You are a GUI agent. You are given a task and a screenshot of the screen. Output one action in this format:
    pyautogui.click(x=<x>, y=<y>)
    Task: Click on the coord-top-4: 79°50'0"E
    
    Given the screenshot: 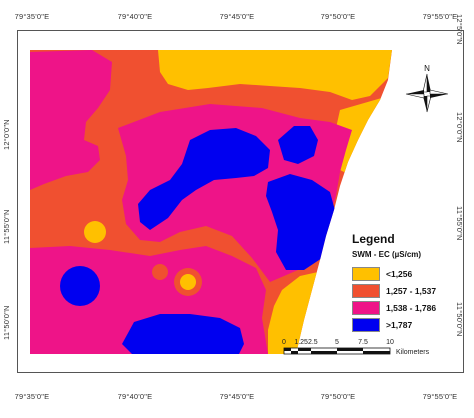 What is the action you would take?
    pyautogui.click(x=338, y=16)
    